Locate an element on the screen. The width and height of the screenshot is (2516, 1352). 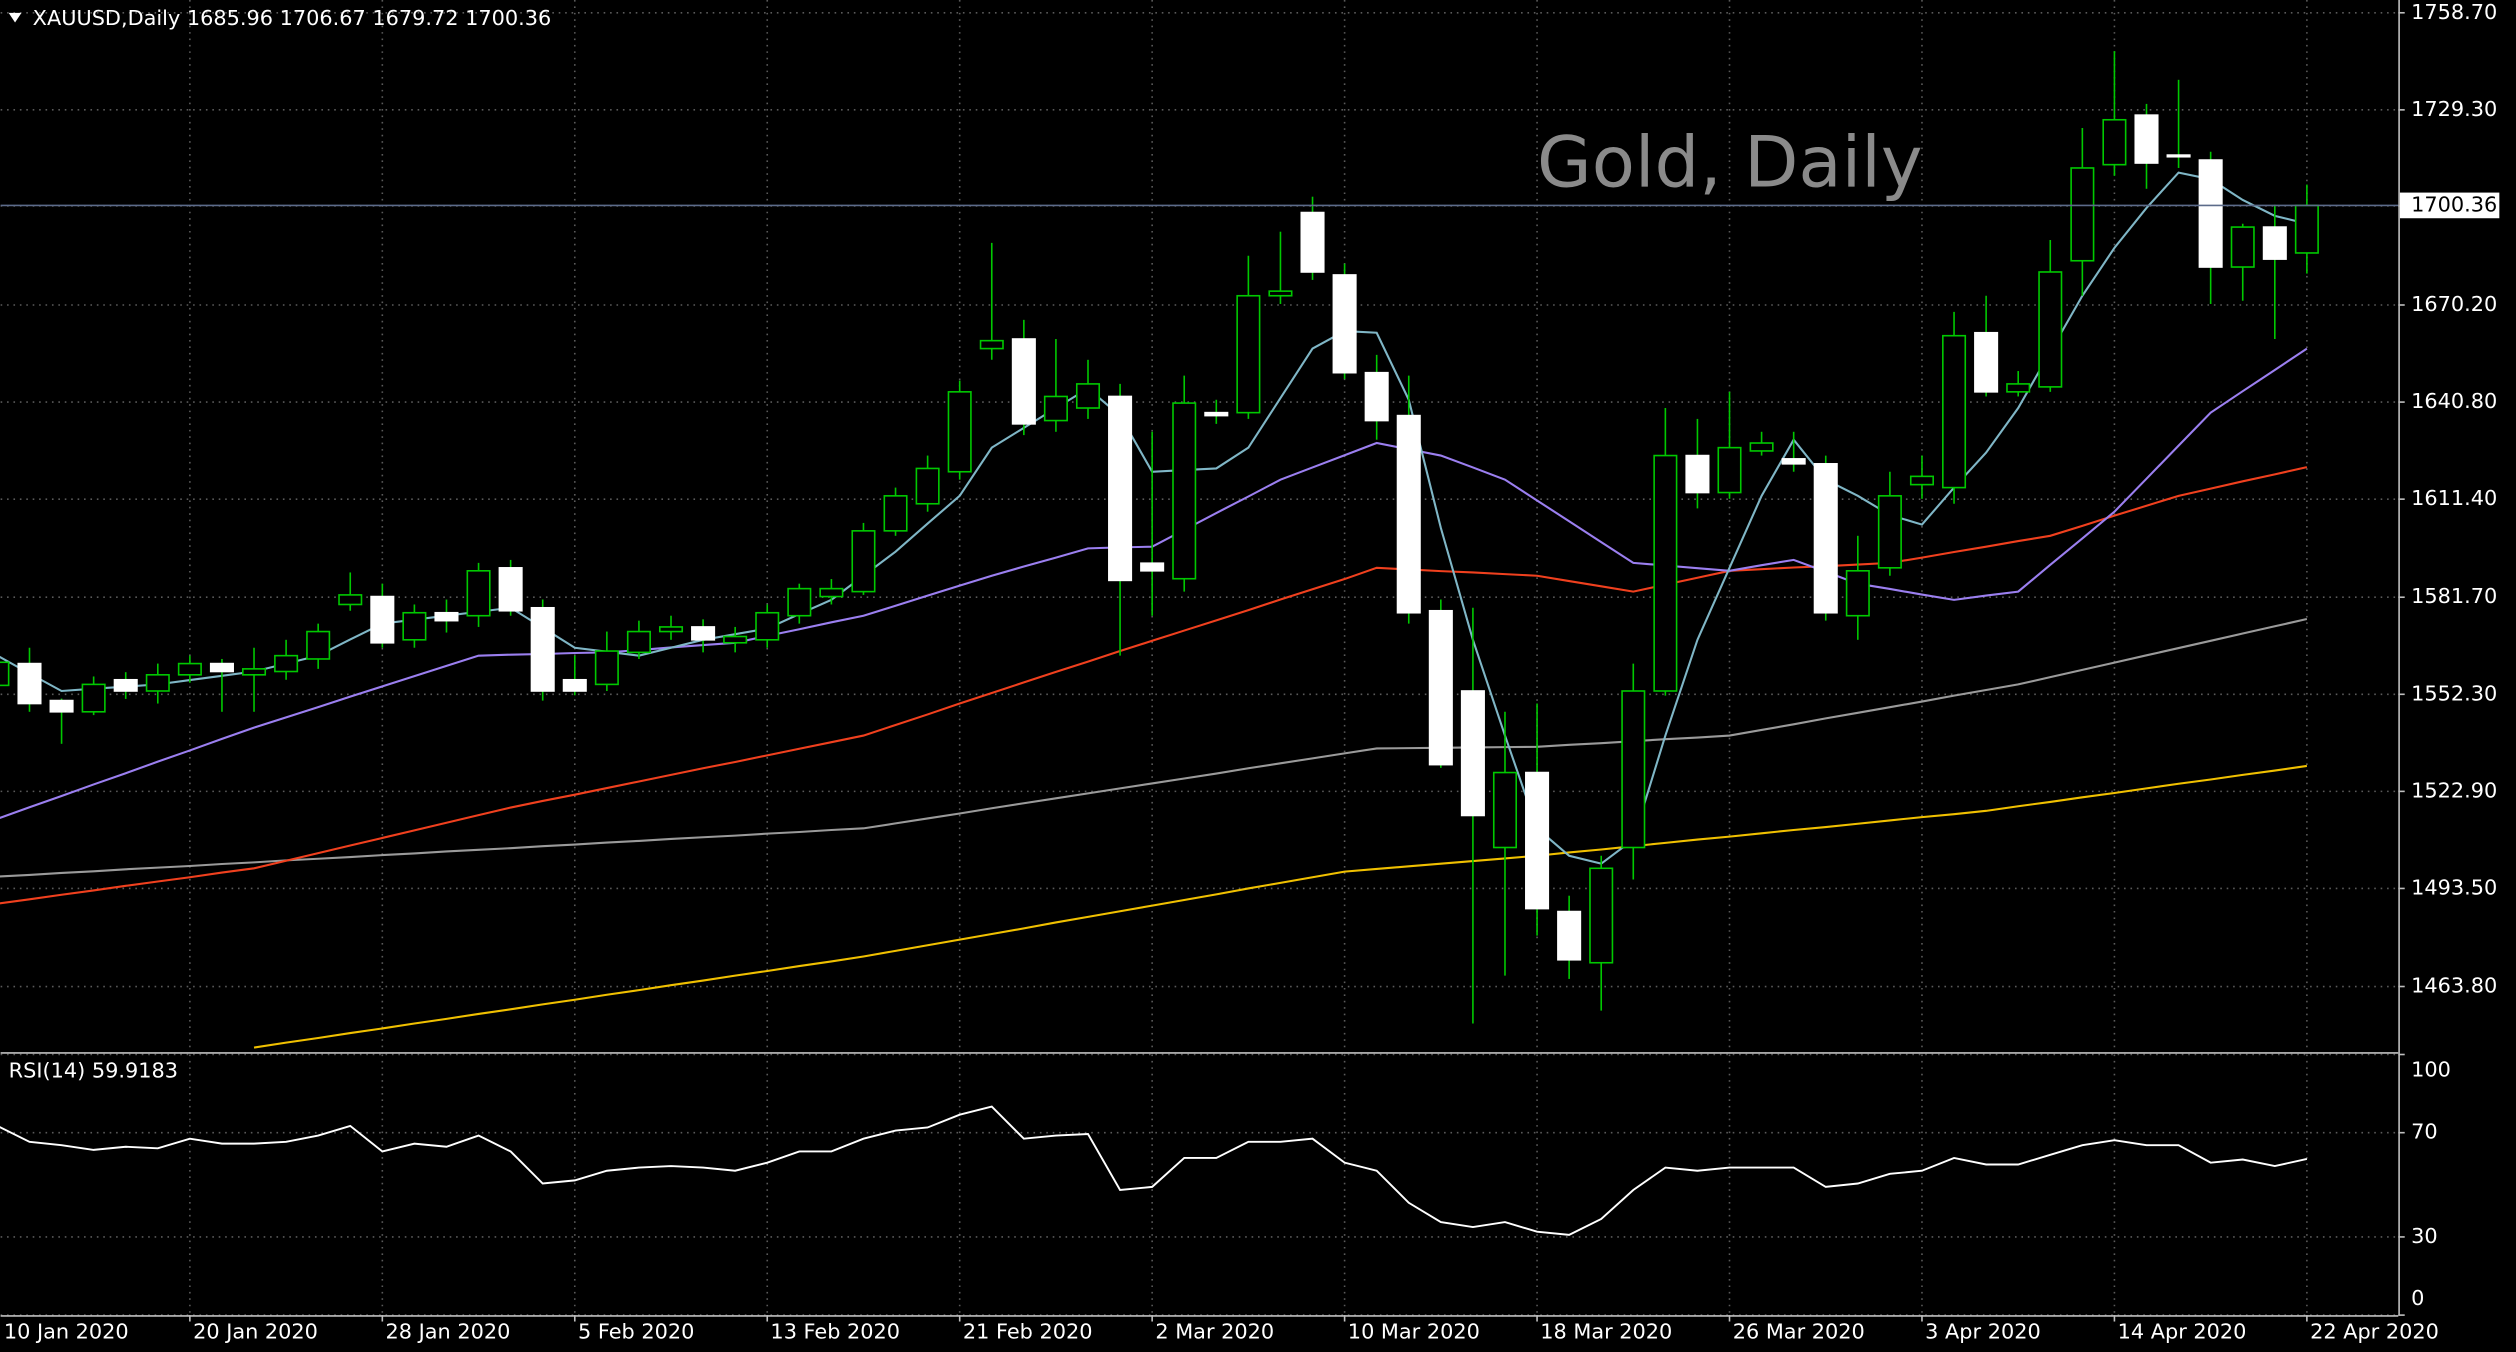
last-price-box is located at coordinates (2449, 205).